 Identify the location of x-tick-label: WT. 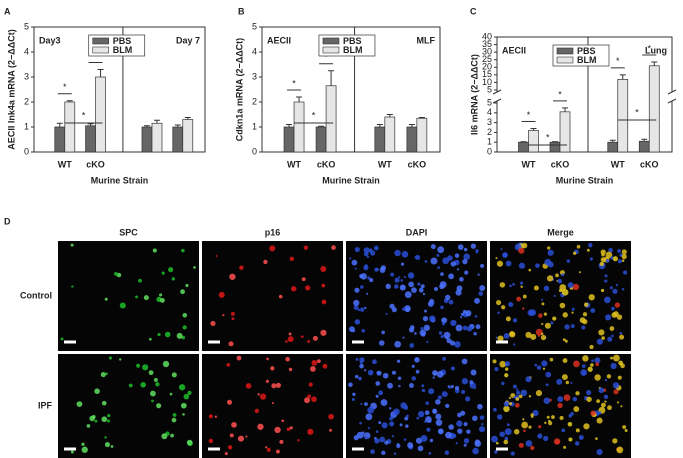
(294, 164).